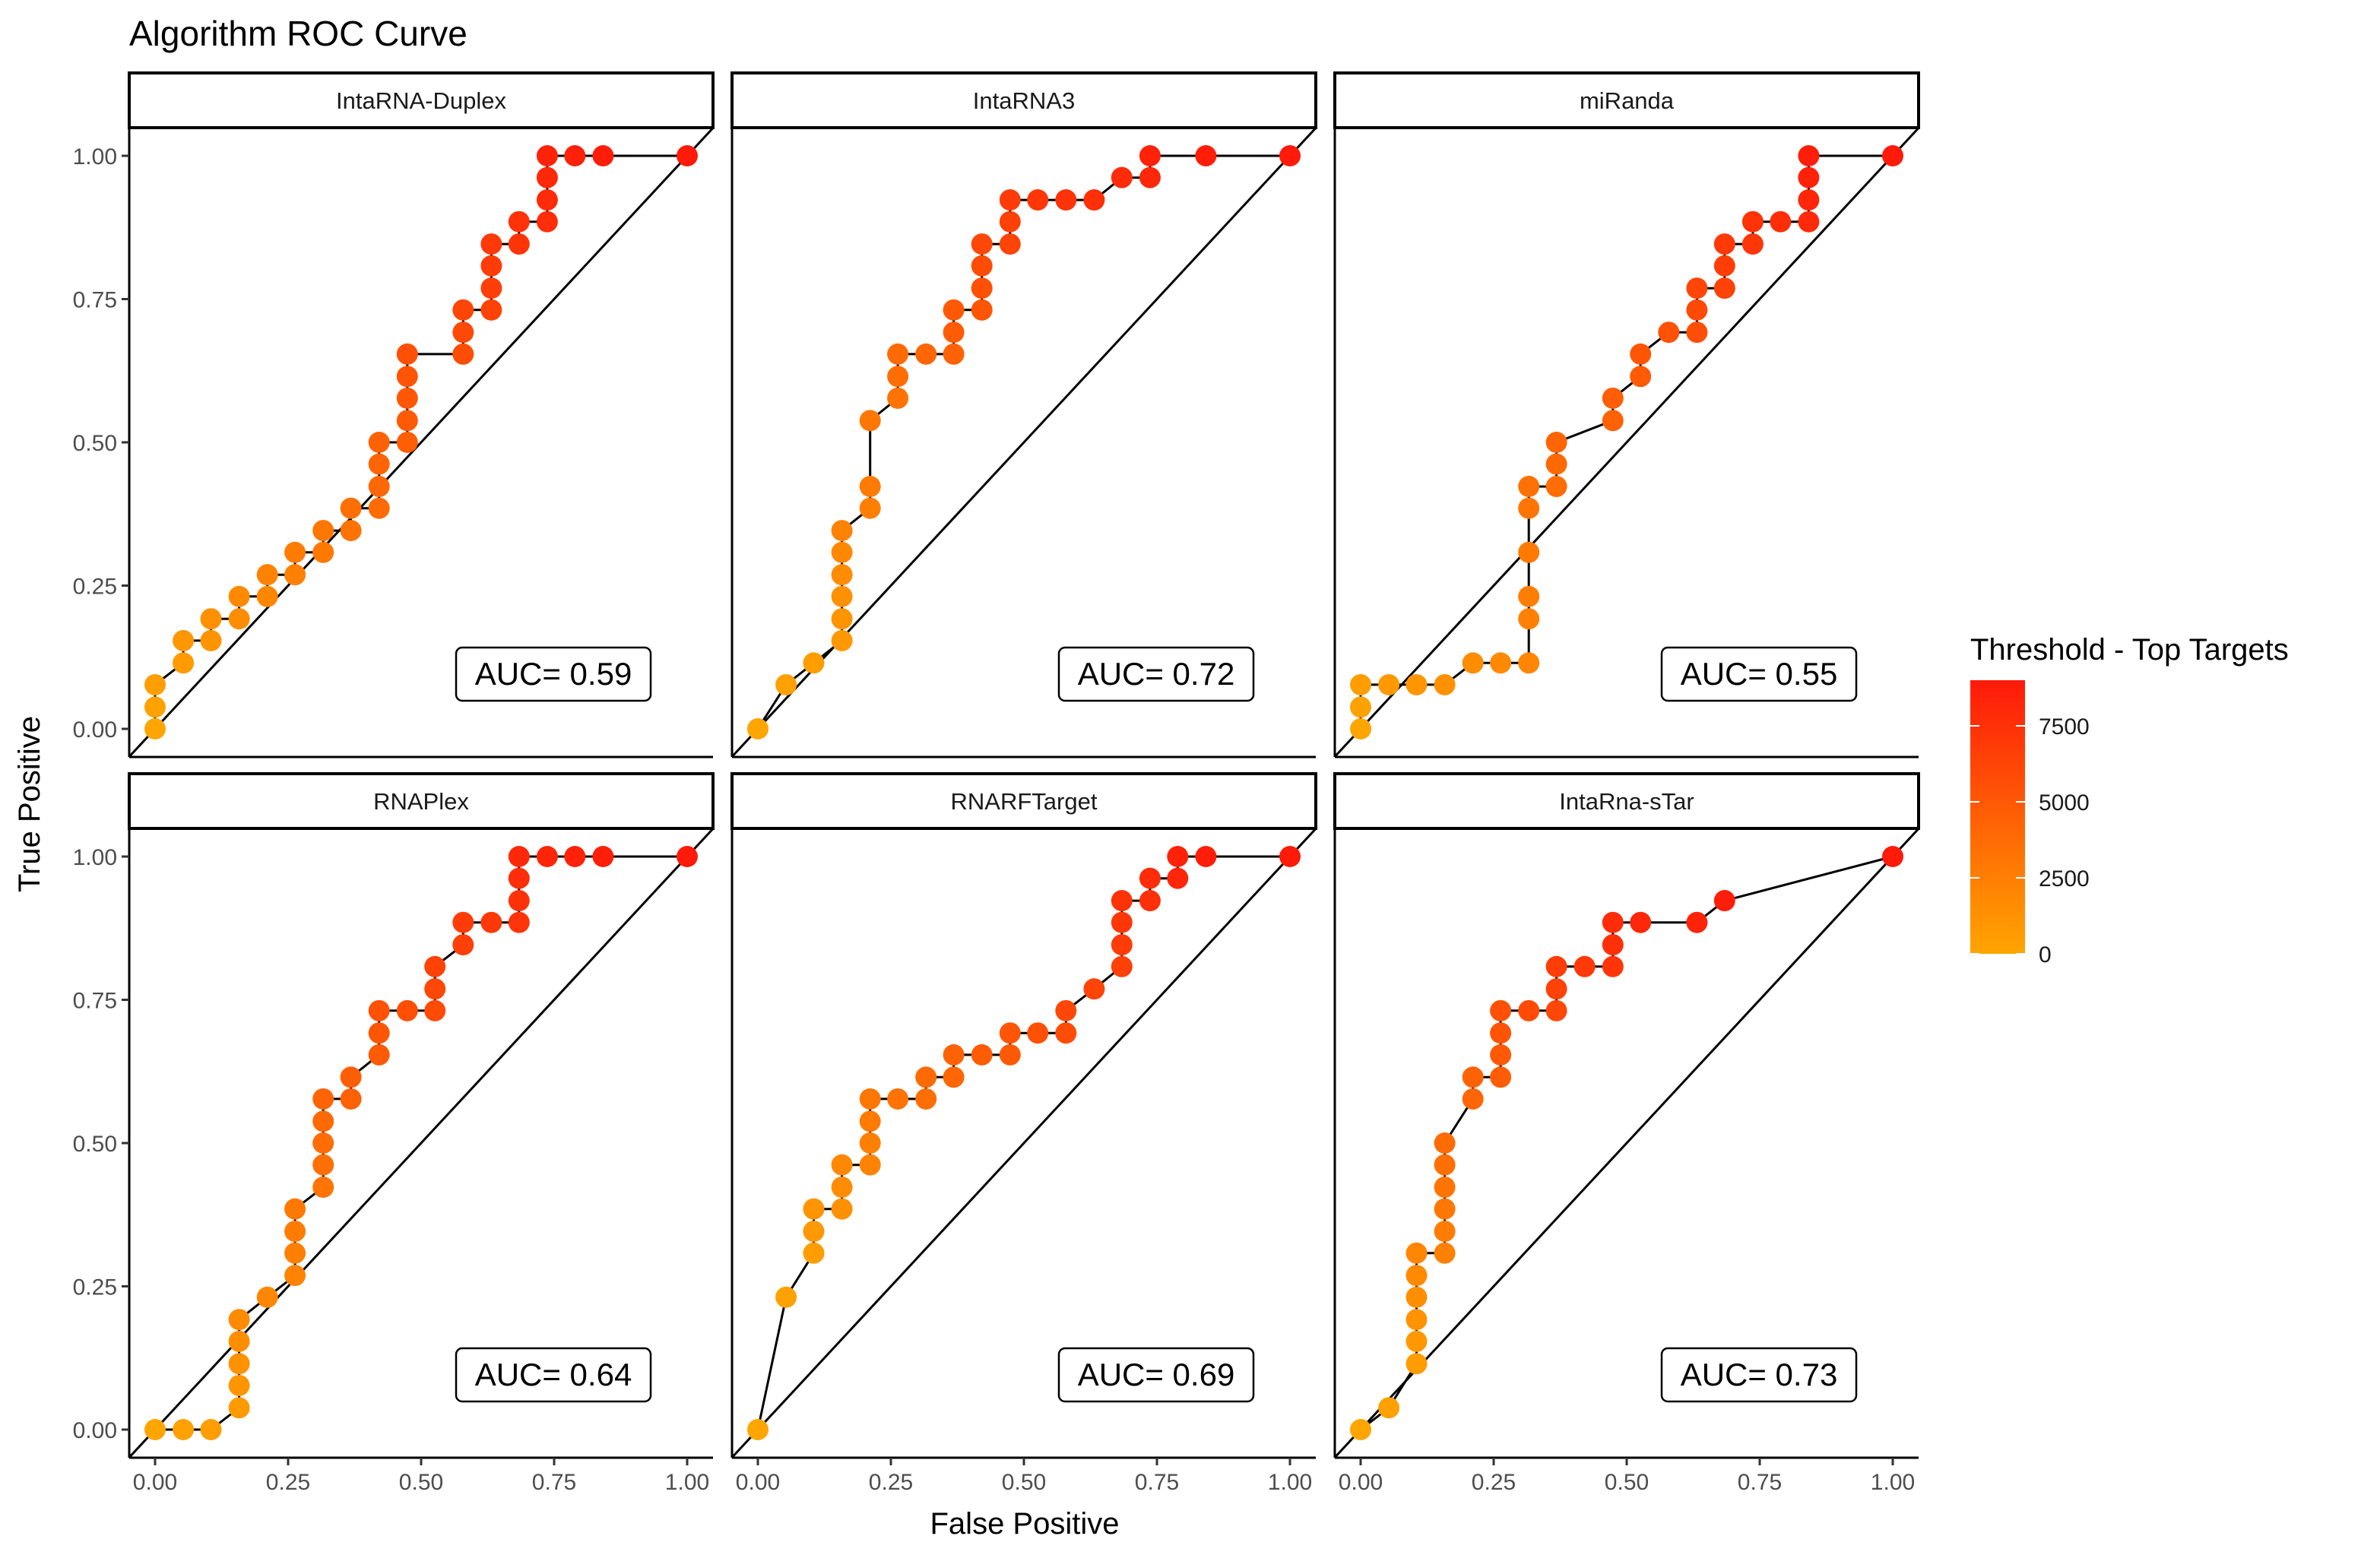  I want to click on auc-label: AUC= 0.55, so click(1759, 674).